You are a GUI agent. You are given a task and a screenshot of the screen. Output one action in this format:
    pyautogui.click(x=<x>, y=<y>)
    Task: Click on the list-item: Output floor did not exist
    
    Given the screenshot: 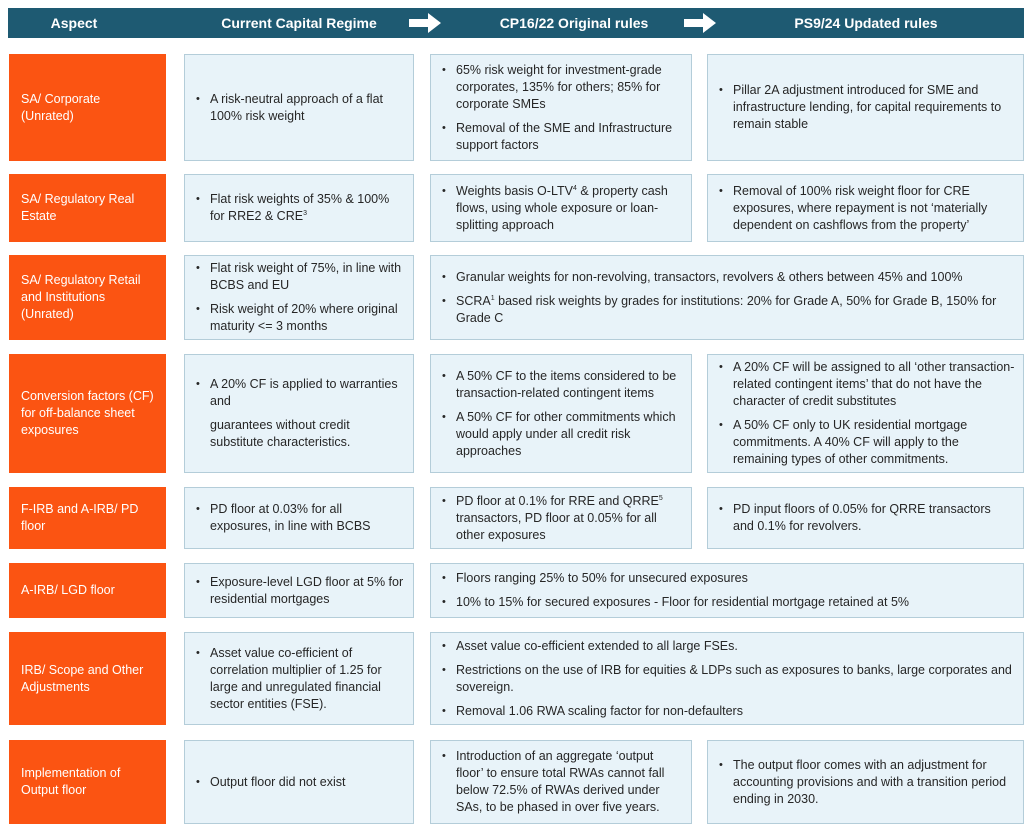 What is the action you would take?
    pyautogui.click(x=299, y=782)
    